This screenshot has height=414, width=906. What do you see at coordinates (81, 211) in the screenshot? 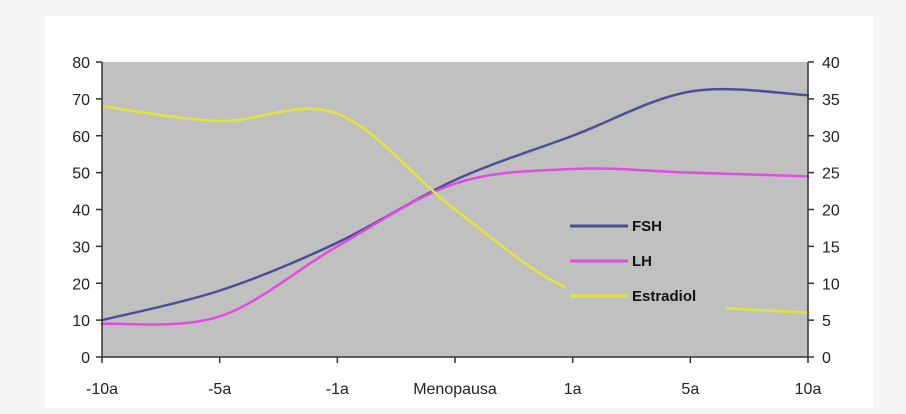
I see `y-left-tick-label: 40` at bounding box center [81, 211].